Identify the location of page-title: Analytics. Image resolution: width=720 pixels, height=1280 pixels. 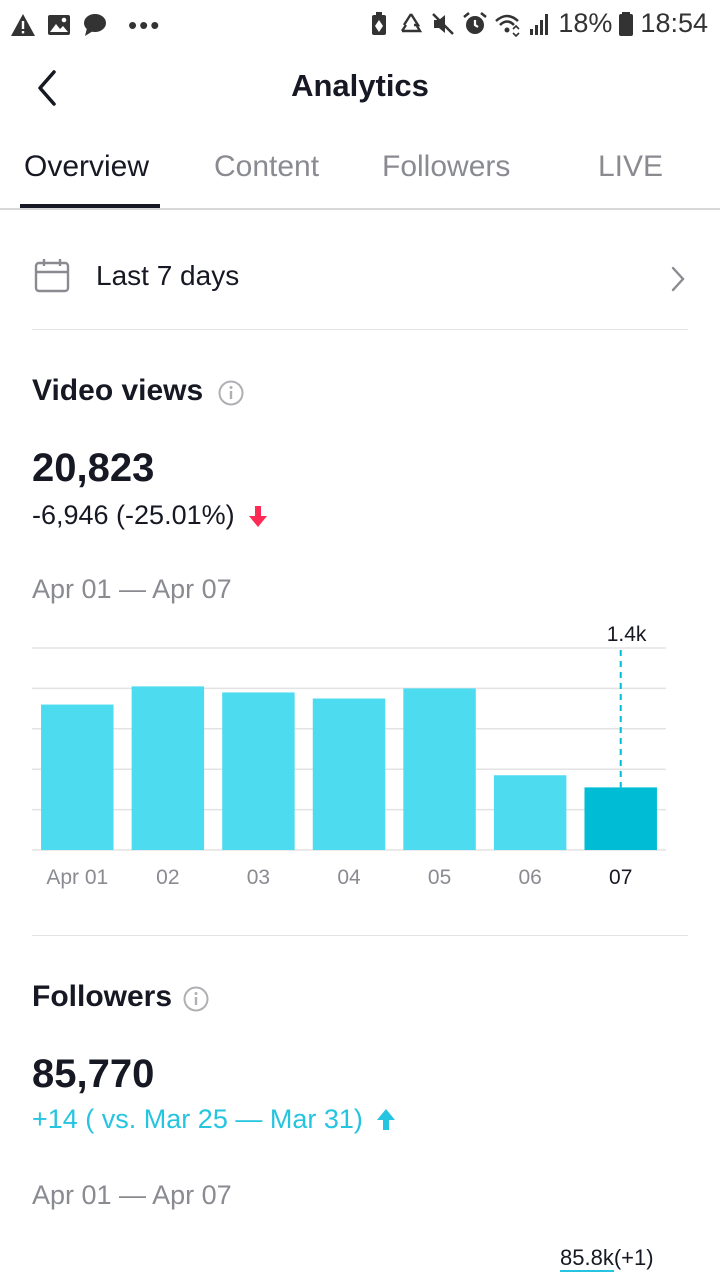
(360, 85).